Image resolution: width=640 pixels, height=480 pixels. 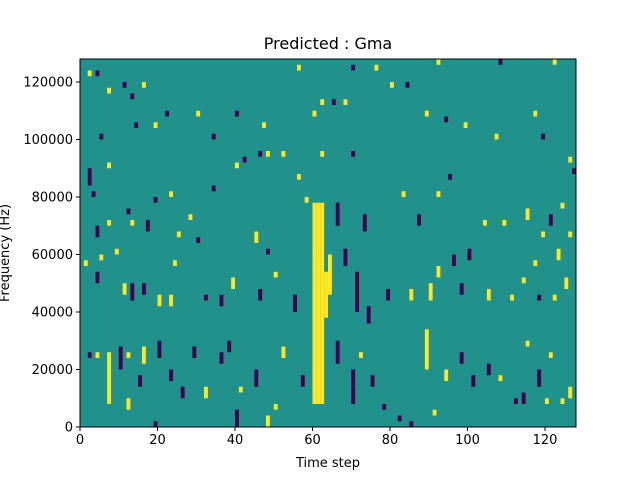 I want to click on y-tick-label: 0, so click(x=69, y=428).